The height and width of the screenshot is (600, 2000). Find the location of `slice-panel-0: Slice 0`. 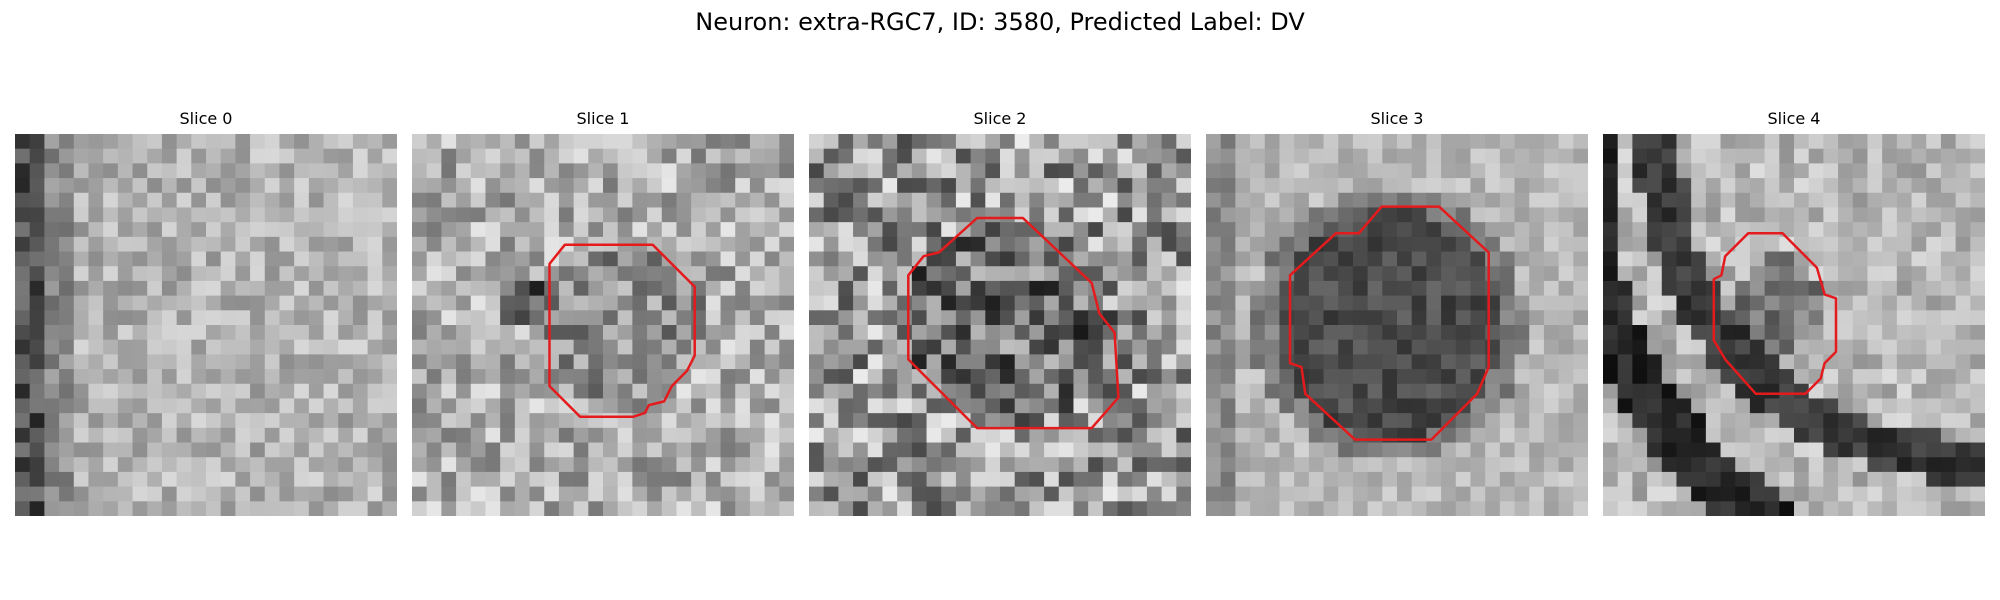

slice-panel-0: Slice 0 is located at coordinates (206, 312).